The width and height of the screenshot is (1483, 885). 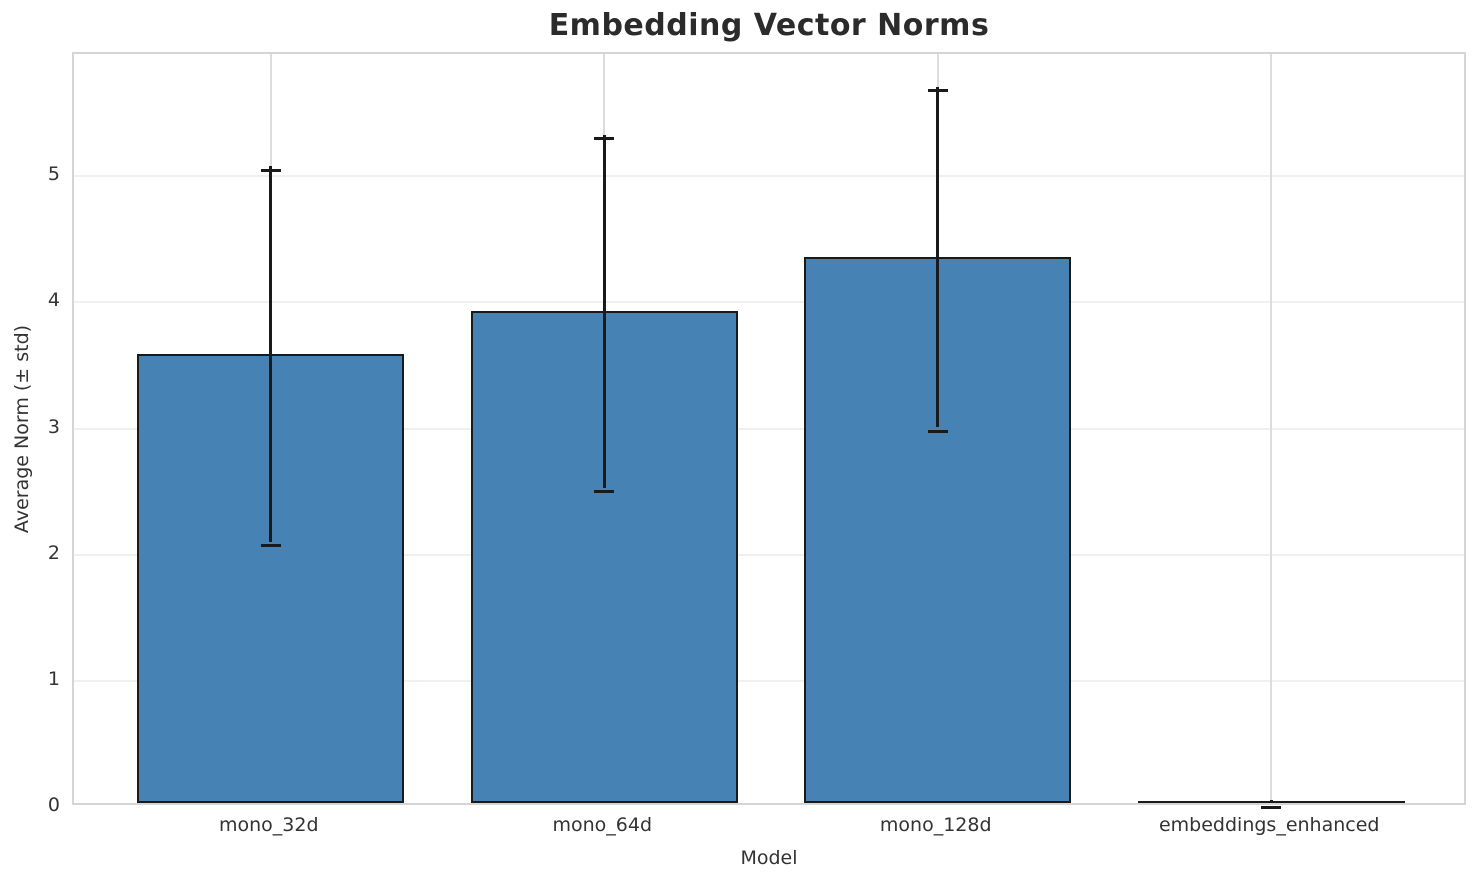 What do you see at coordinates (769, 25) in the screenshot?
I see `chart-title: Embedding Vector Norms` at bounding box center [769, 25].